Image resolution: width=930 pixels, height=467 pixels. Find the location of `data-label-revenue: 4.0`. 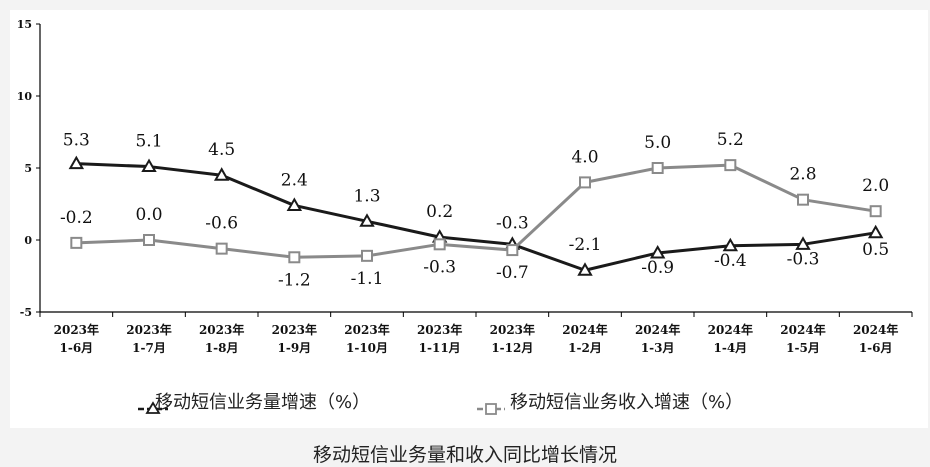

data-label-revenue: 4.0 is located at coordinates (584, 157).